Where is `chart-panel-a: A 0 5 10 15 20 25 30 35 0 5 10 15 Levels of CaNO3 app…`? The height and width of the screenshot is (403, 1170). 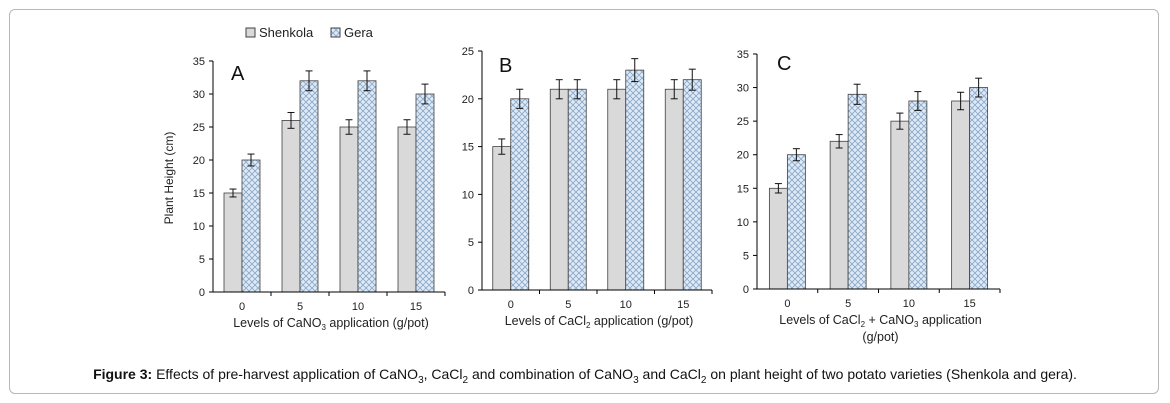
chart-panel-a: A 0 5 10 15 20 25 30 35 0 5 10 15 Levels of CaNO3 app… is located at coordinates (319, 194).